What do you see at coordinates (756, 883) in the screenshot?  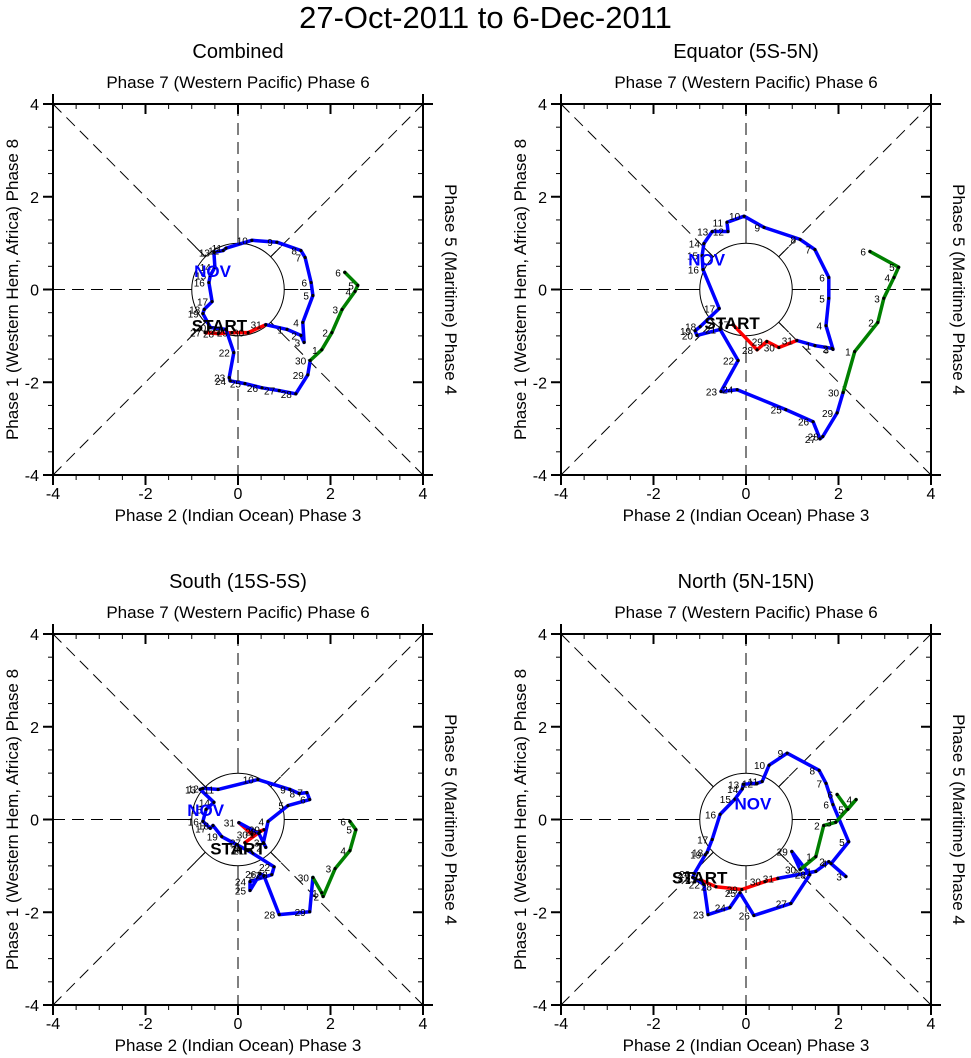 I see `day-label: 30` at bounding box center [756, 883].